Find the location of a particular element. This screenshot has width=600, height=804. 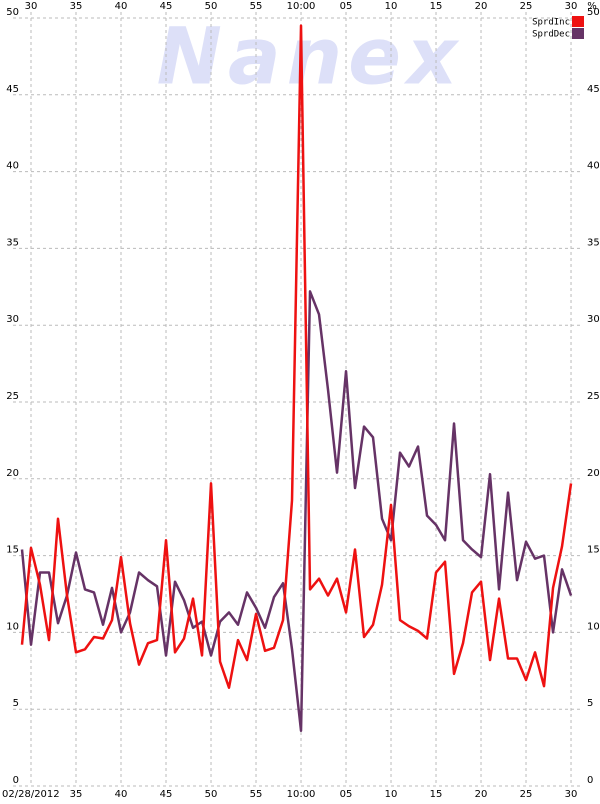

watermark: Nanex is located at coordinates (310, 57).